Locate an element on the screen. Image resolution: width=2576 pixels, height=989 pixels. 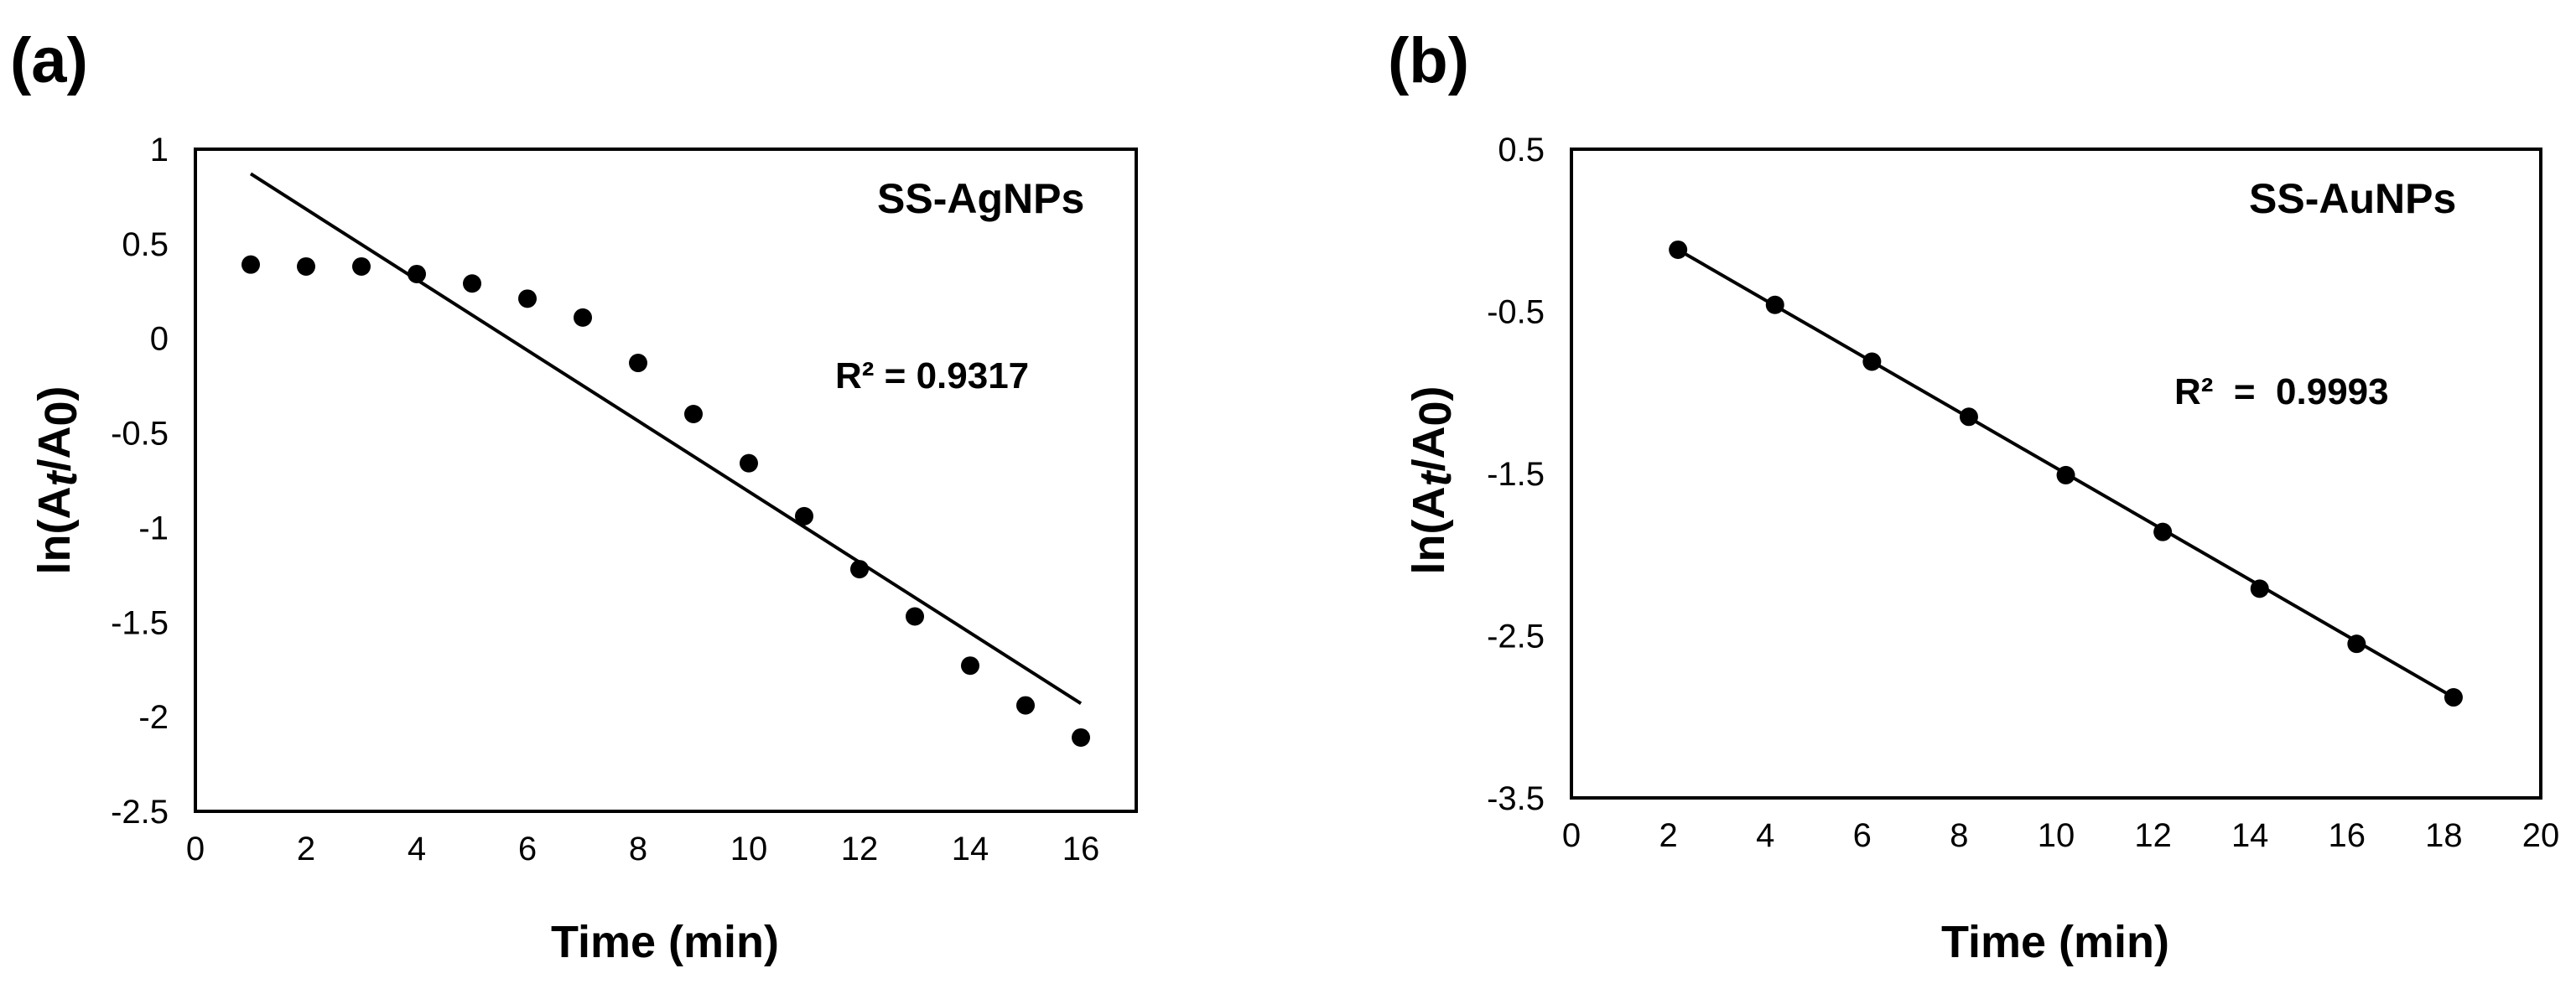
panel-a-y-title-sub-t: t is located at coordinates (61, 479).